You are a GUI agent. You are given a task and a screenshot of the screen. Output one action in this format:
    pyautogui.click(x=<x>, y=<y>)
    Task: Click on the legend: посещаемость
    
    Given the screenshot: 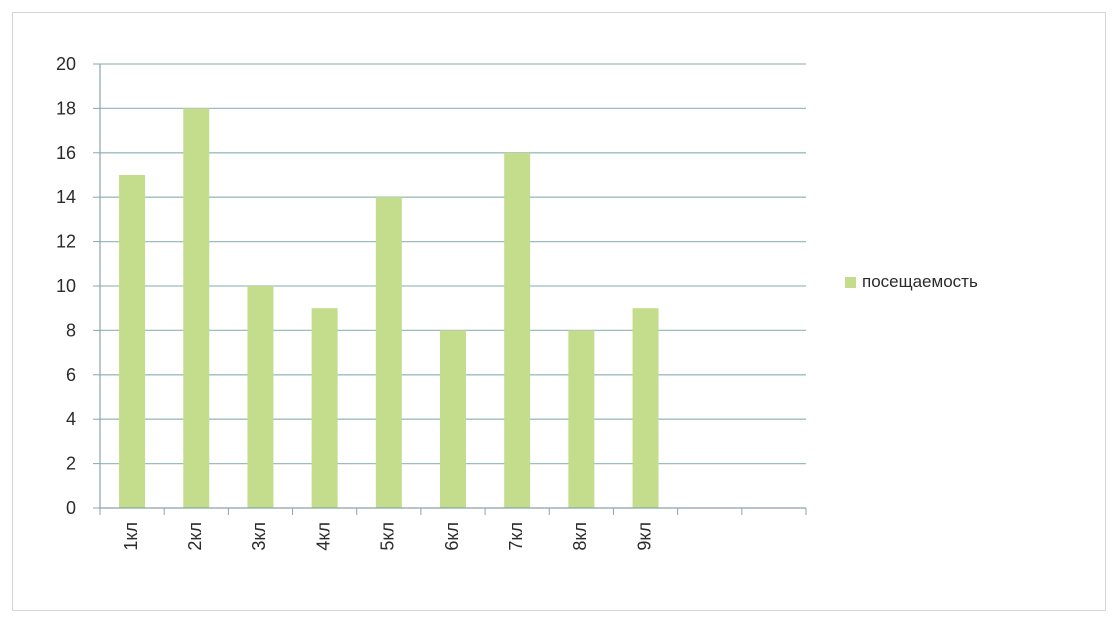 What is the action you would take?
    pyautogui.click(x=911, y=282)
    